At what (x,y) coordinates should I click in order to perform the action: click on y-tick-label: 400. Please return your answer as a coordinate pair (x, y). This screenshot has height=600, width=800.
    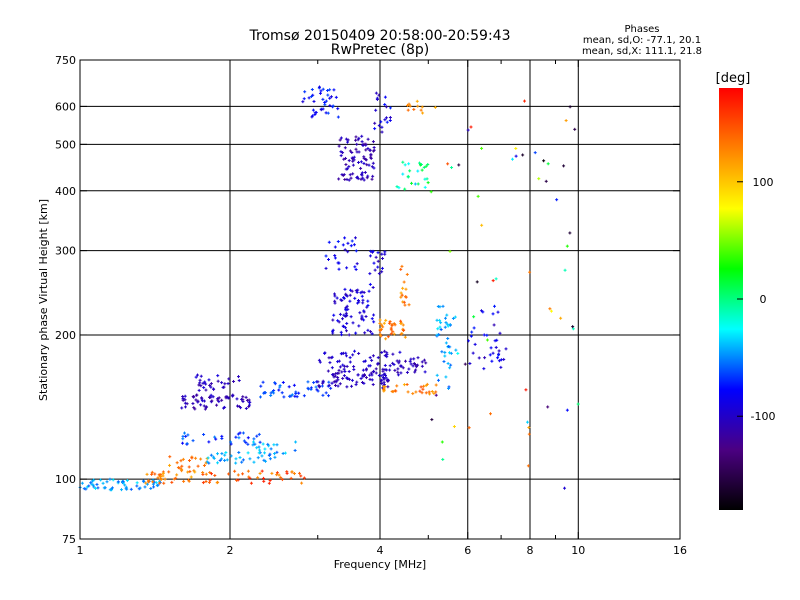
    Looking at the image, I should click on (65, 191).